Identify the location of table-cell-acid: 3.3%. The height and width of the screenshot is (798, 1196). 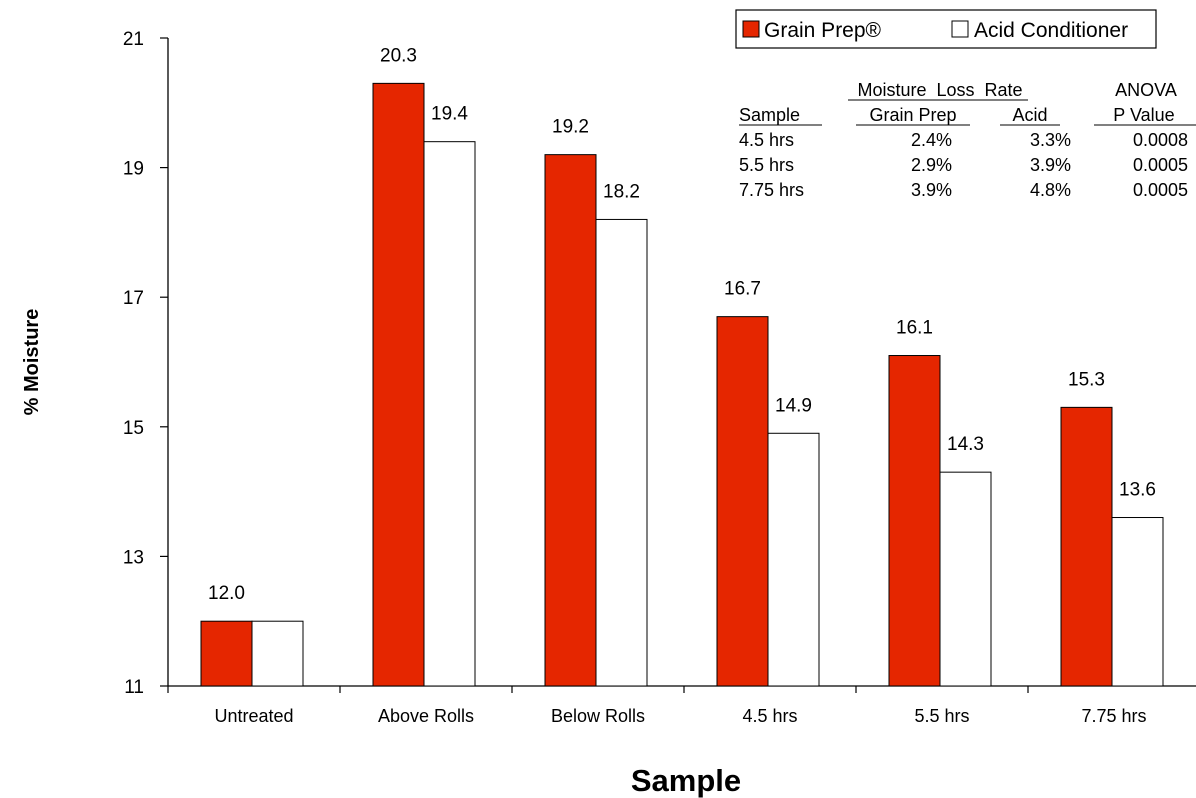
(1050, 140).